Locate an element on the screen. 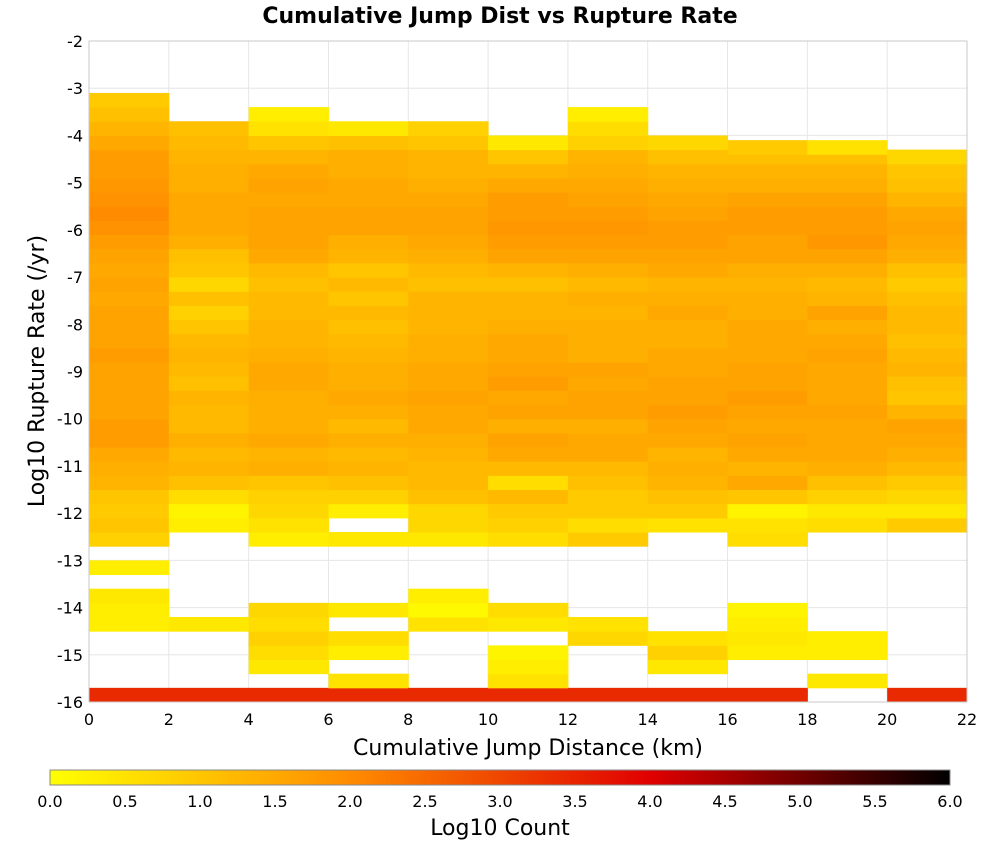 The width and height of the screenshot is (1000, 850). colorbar-tick-label: 5.5 is located at coordinates (874, 801).